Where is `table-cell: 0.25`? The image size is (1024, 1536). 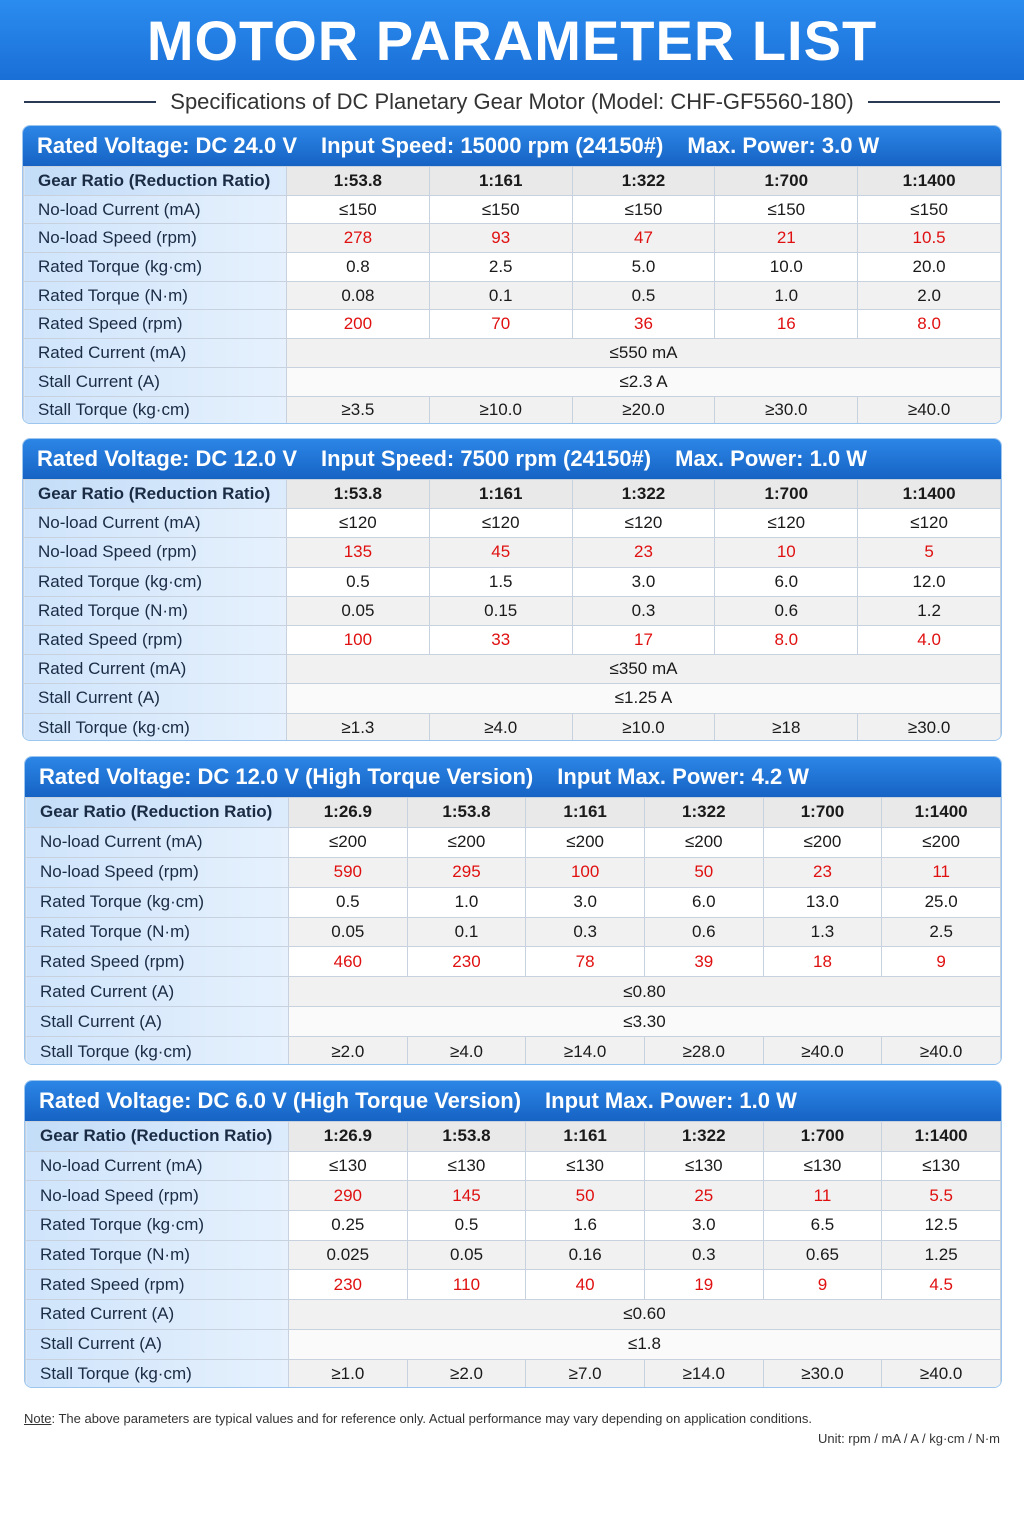
table-cell: 0.25 is located at coordinates (348, 1225).